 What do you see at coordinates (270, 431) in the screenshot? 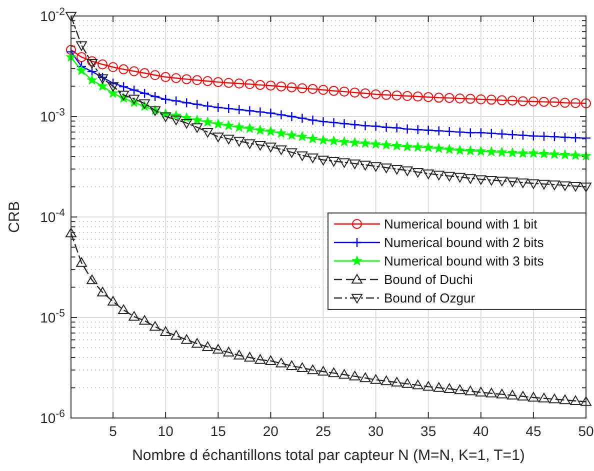
I see `x-tick-label: 20` at bounding box center [270, 431].